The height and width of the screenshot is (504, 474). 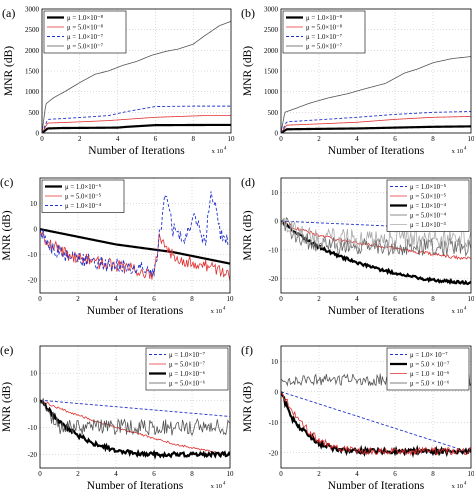 What do you see at coordinates (187, 384) in the screenshot?
I see `legend-label: μ = 5.0×10⁻⁶` at bounding box center [187, 384].